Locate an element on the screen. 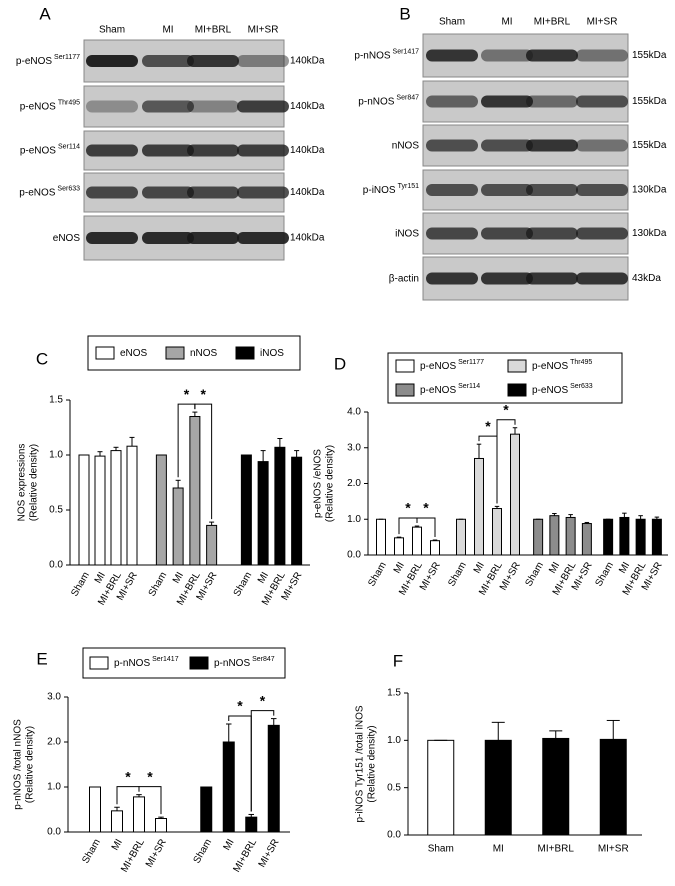  legend-label: p-eNOS Ser1177 is located at coordinates (452, 365).